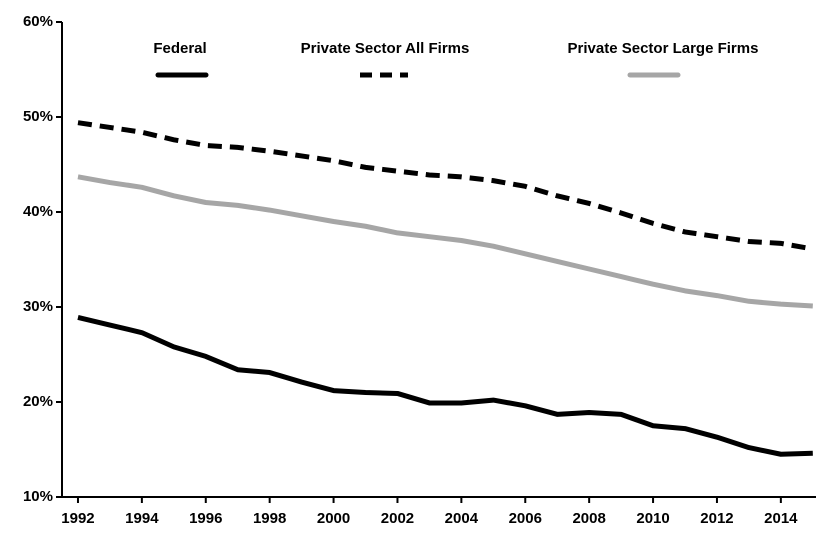 The image size is (818, 537). What do you see at coordinates (397, 518) in the screenshot?
I see `x-tick-label: 2002` at bounding box center [397, 518].